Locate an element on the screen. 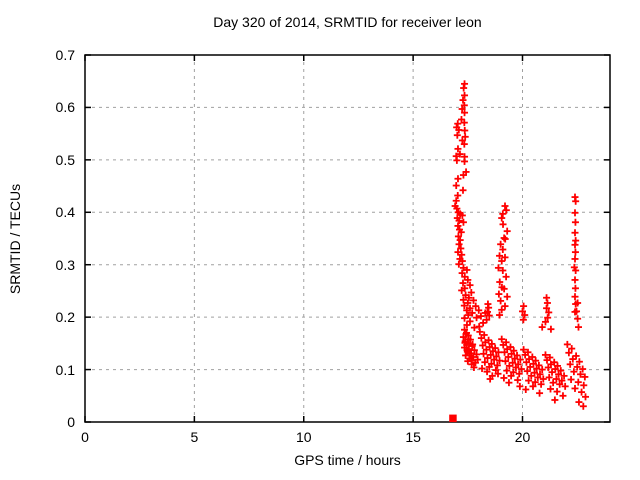 This screenshot has height=480, width=640. y-tick-label: 0.7 is located at coordinates (65, 55).